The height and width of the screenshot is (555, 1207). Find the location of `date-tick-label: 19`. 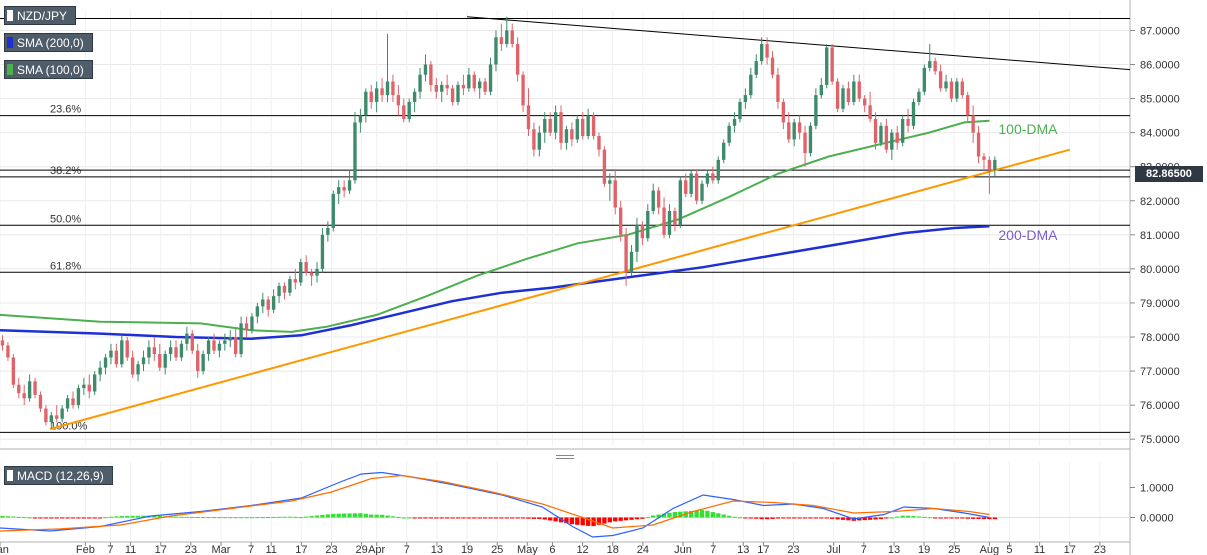

date-tick-label: 19 is located at coordinates (467, 549).